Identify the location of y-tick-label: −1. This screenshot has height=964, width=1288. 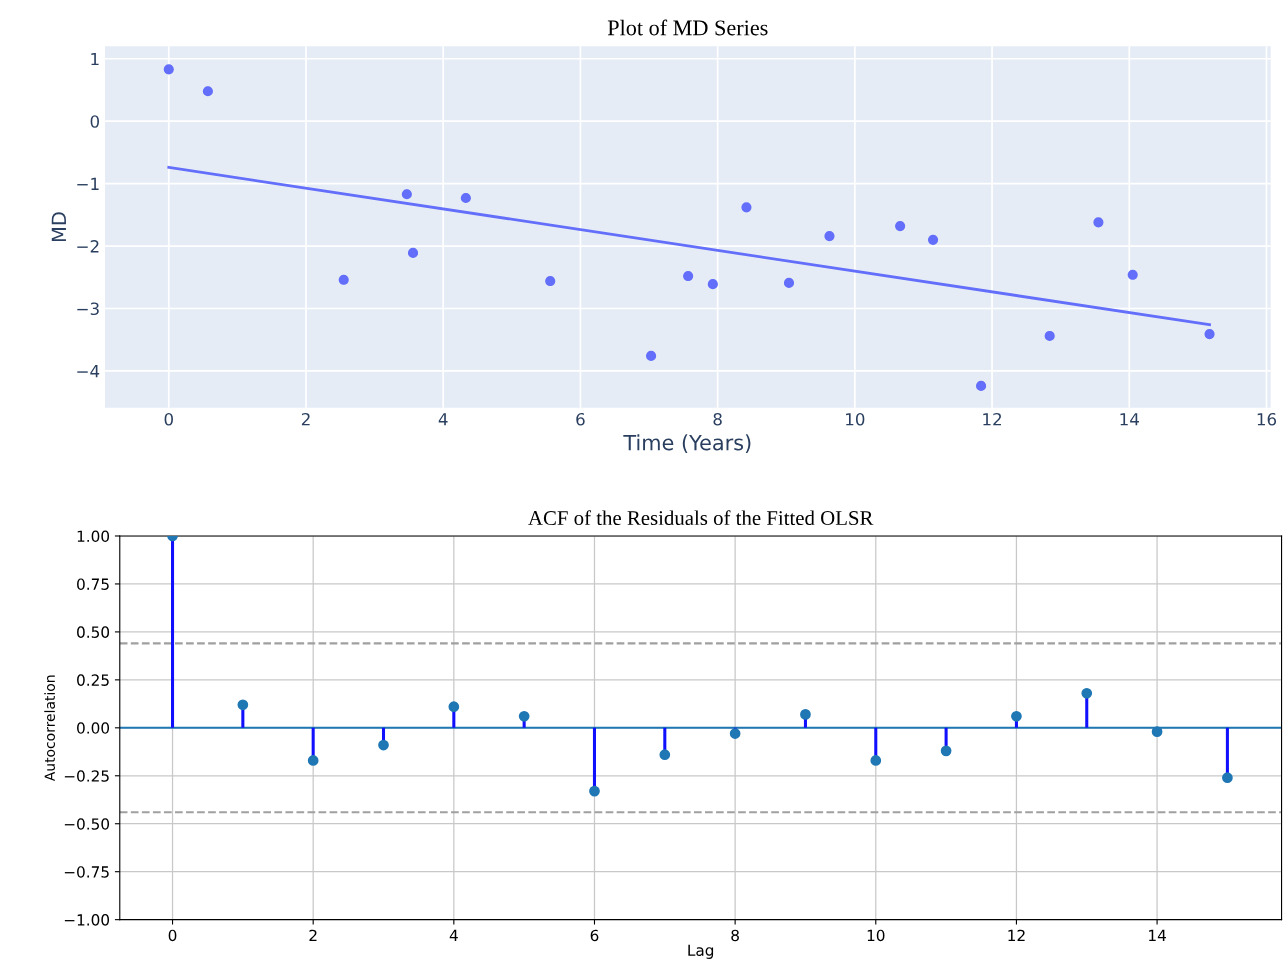
(88, 183).